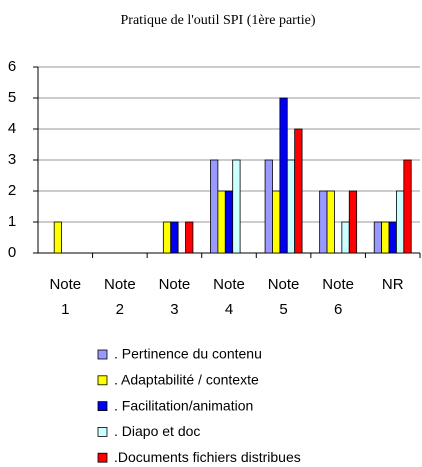  Describe the element at coordinates (12, 221) in the screenshot. I see `y-tick-label: 1` at that location.